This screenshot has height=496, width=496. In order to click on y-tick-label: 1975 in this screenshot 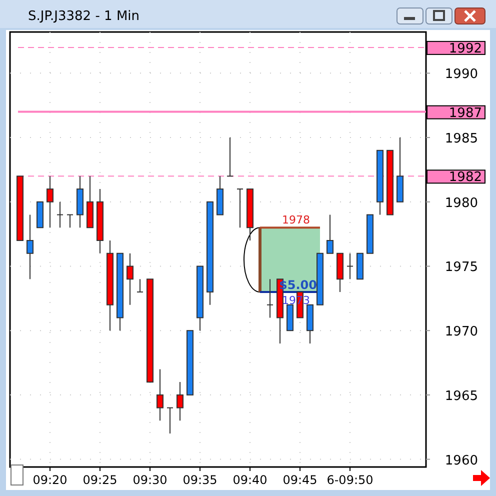, I will do `click(461, 268)`.